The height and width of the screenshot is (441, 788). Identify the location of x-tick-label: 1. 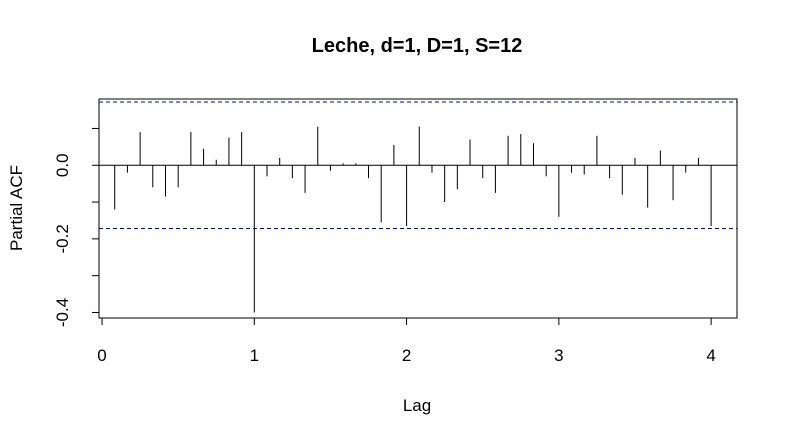
(254, 355).